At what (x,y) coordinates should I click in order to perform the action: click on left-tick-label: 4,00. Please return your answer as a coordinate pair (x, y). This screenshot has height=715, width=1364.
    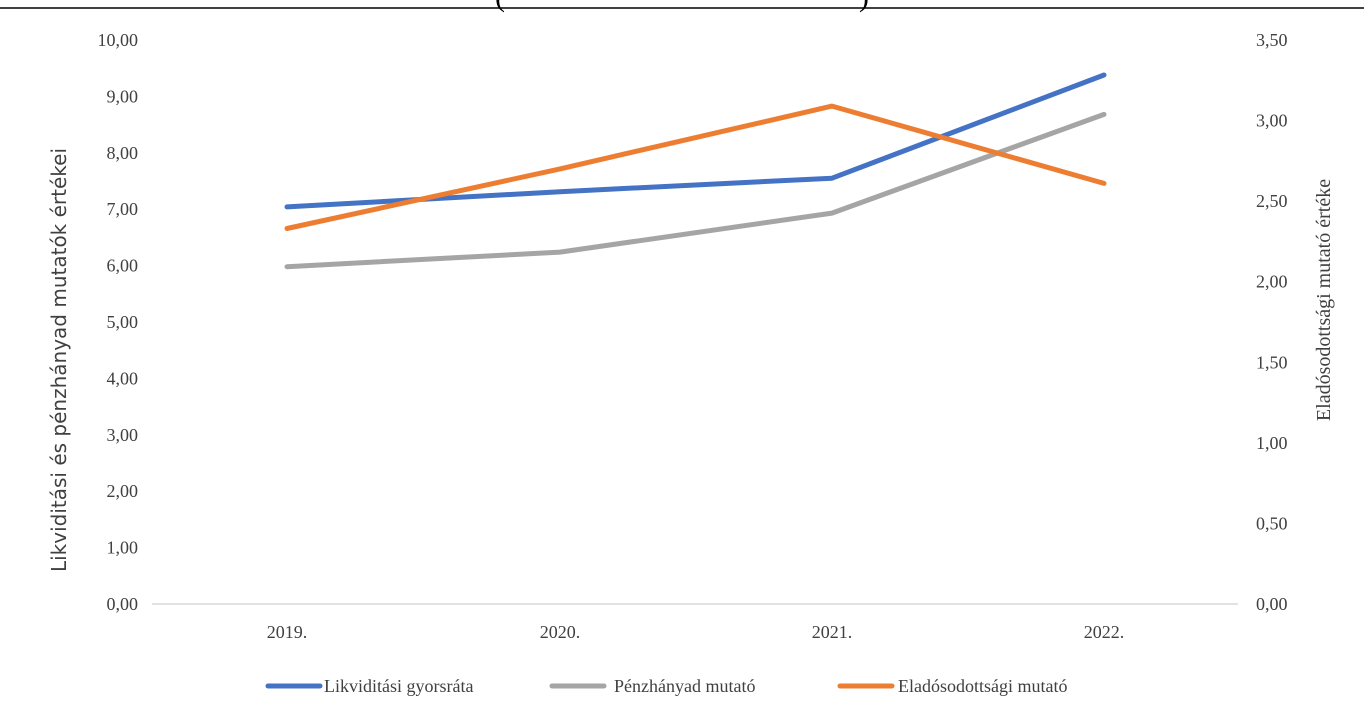
    Looking at the image, I should click on (123, 378).